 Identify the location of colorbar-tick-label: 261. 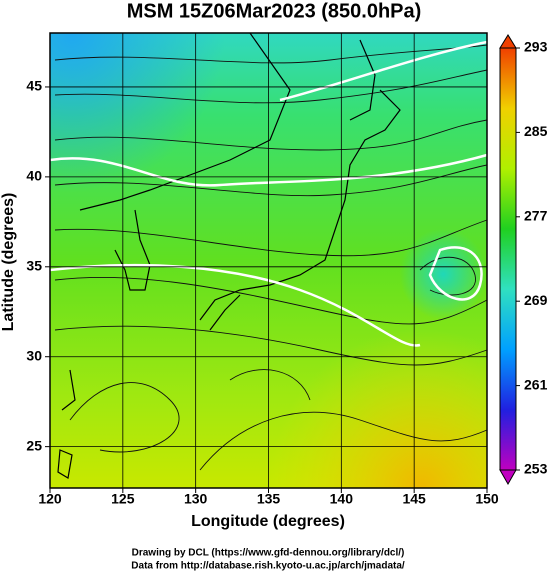
(536, 384).